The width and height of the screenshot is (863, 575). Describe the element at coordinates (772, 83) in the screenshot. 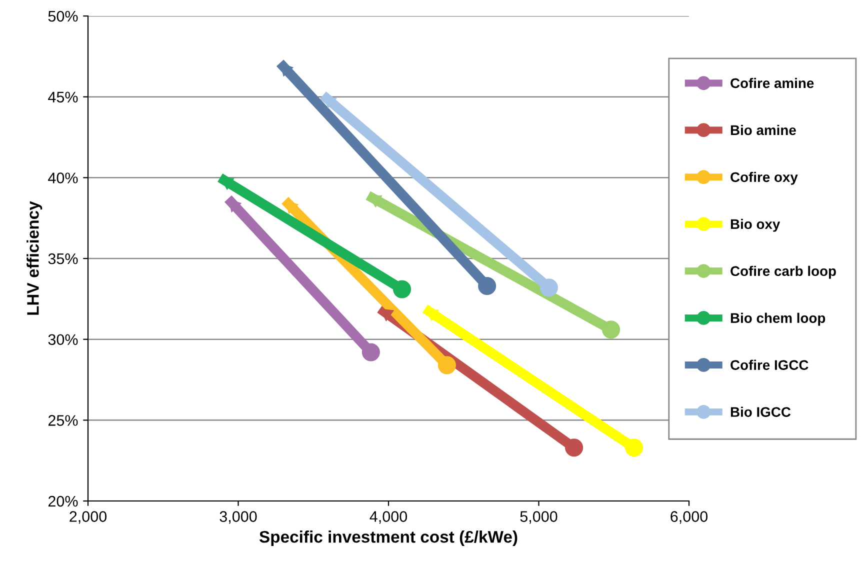

I see `legend-label: Cofire amine` at that location.